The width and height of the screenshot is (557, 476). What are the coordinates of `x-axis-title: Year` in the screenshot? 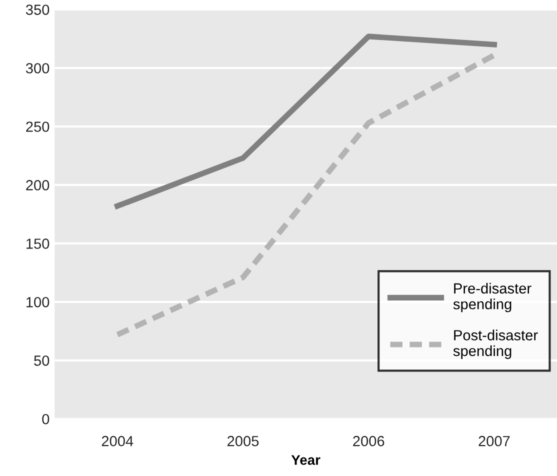 It's located at (305, 460).